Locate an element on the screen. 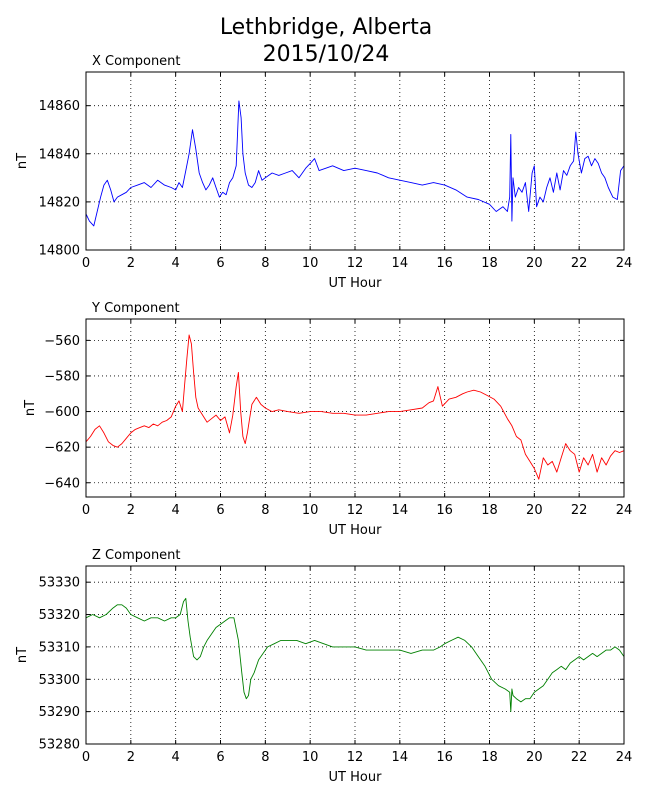 Image resolution: width=650 pixels, height=800 pixels. y-tick-label: 53310 is located at coordinates (59, 647).